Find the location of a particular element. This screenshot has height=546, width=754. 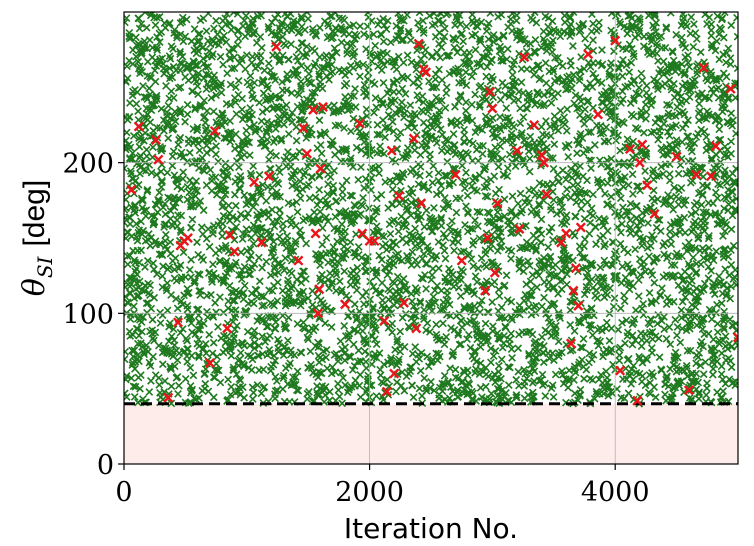

y-axis-subscript: SI is located at coordinates (45, 266).